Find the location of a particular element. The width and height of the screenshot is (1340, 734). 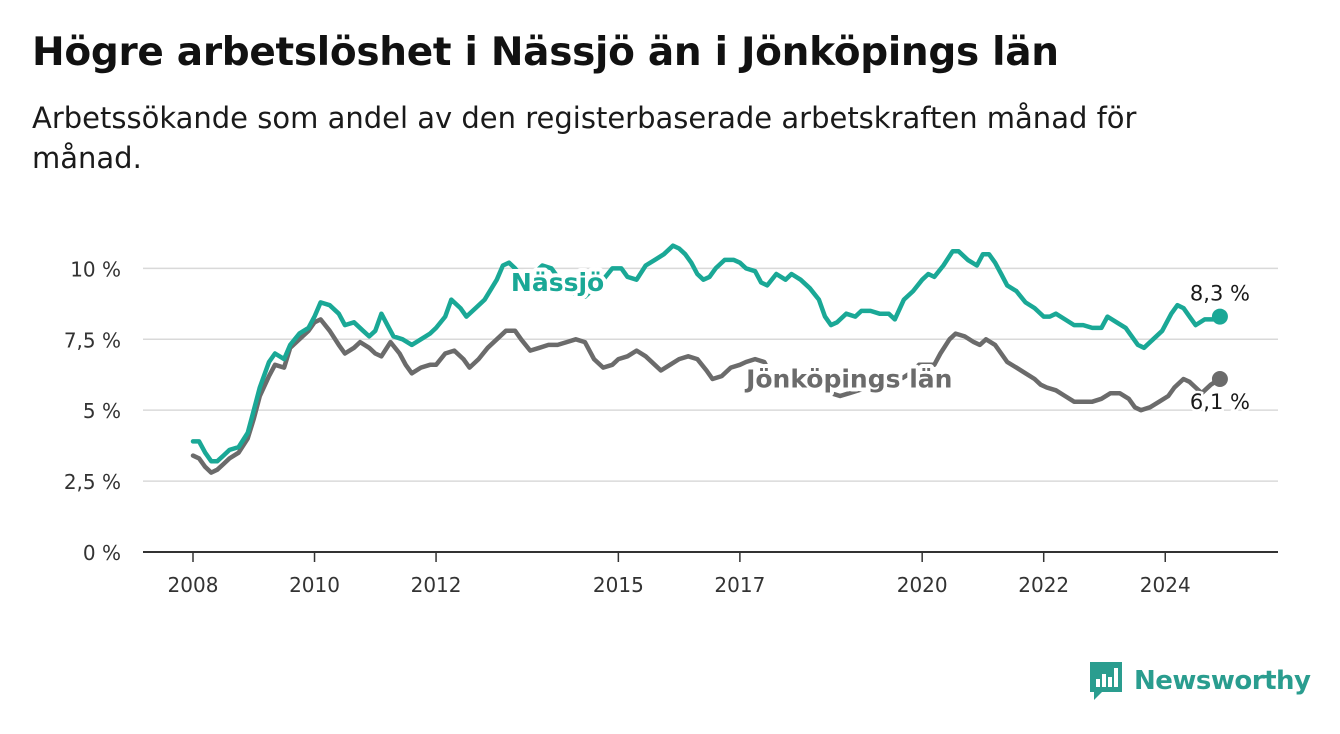

y-tick-label: 7,5 % is located at coordinates (92, 340).